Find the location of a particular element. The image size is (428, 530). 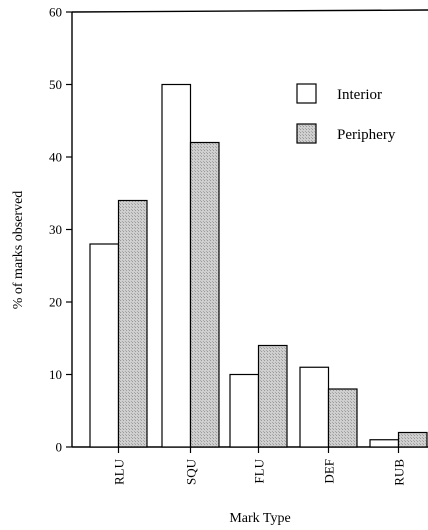

y-tick-label: 60 is located at coordinates (55, 12).